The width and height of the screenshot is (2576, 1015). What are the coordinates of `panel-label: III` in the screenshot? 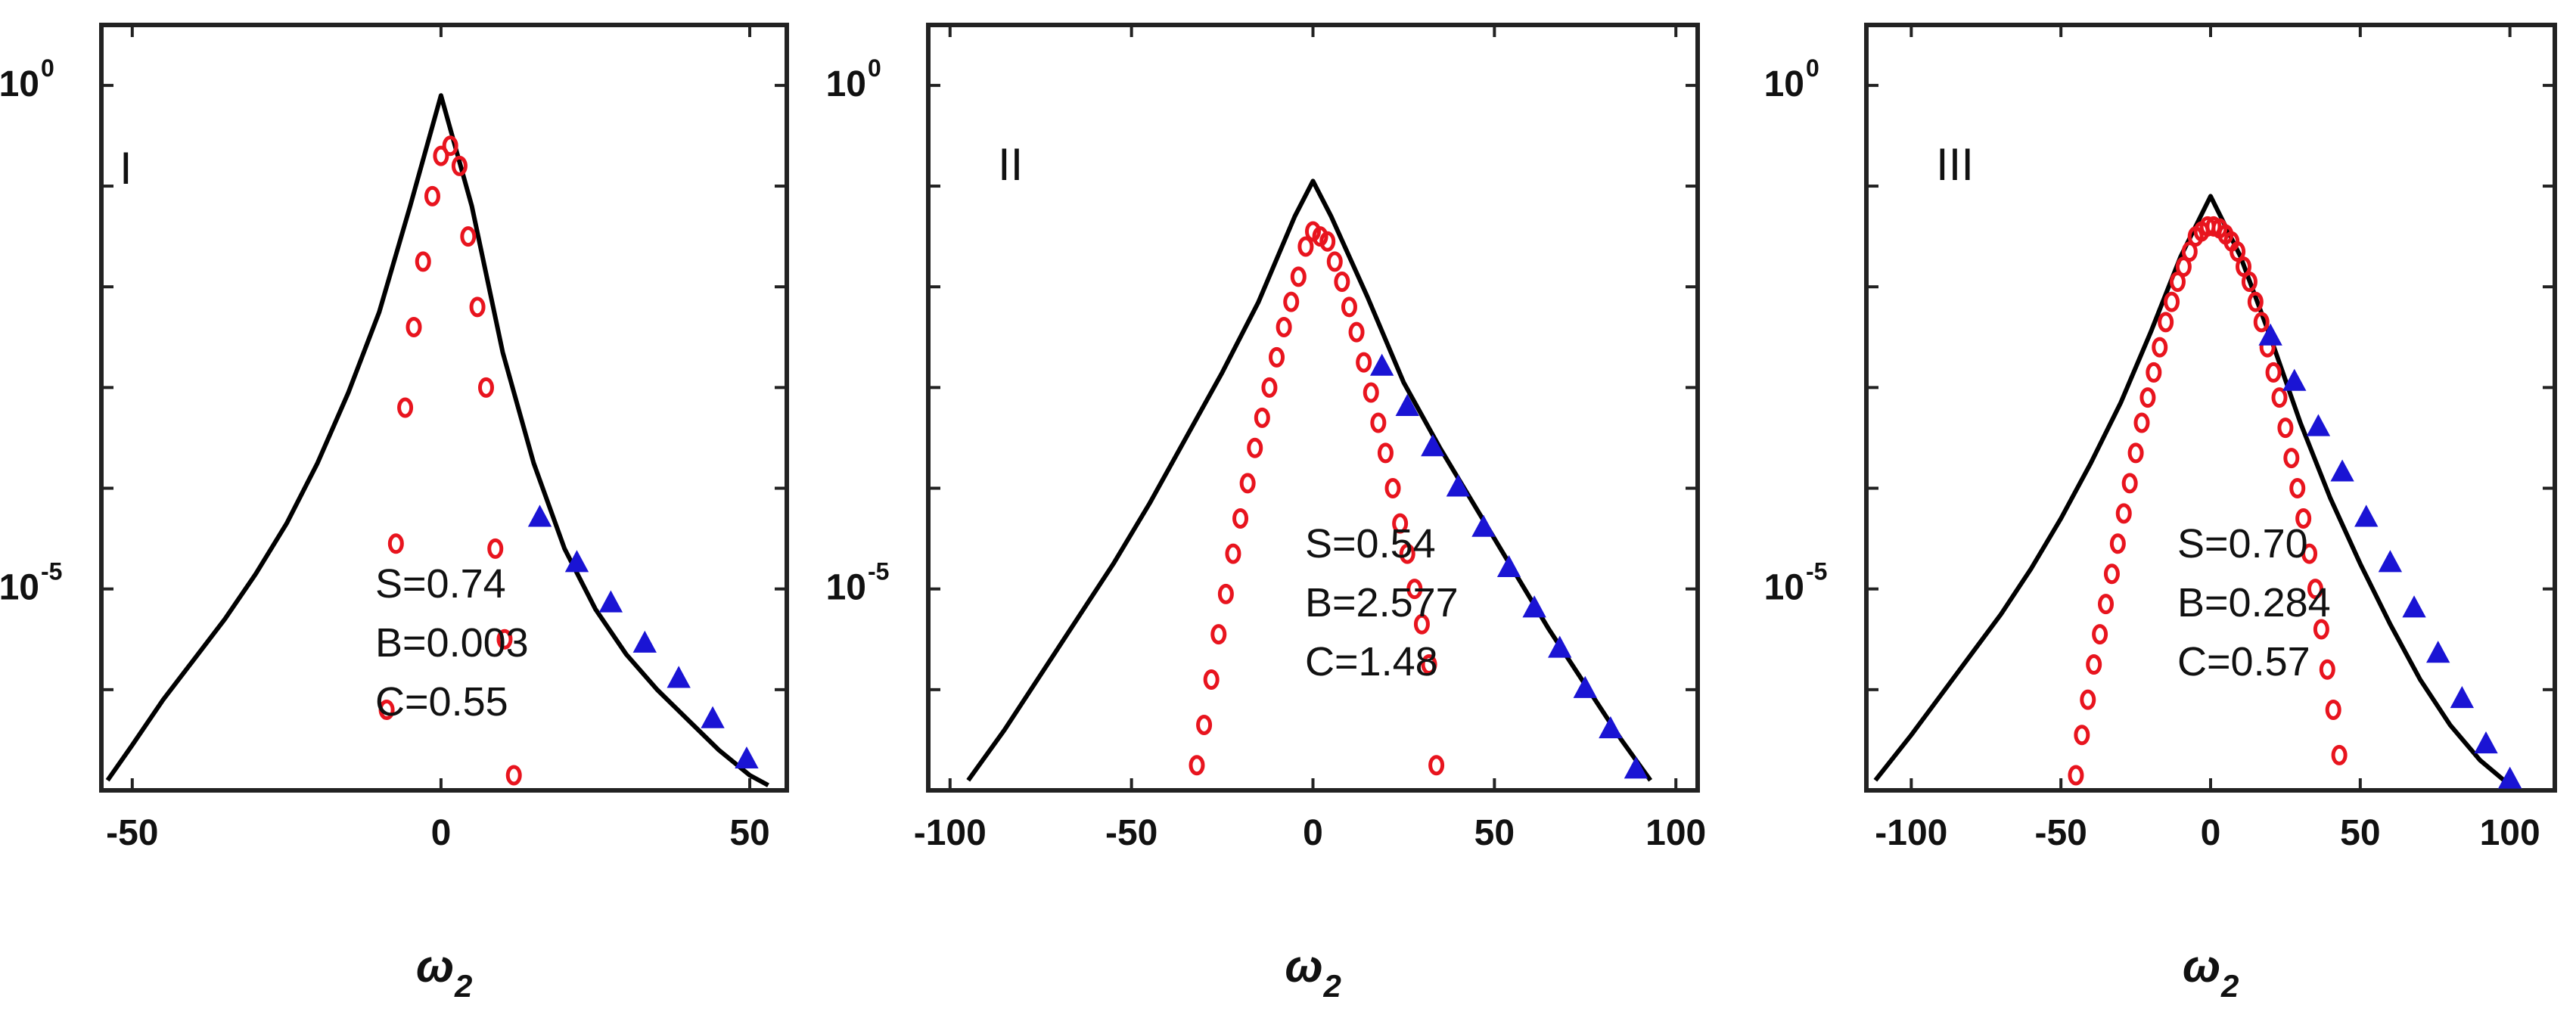 It's located at (1955, 164).